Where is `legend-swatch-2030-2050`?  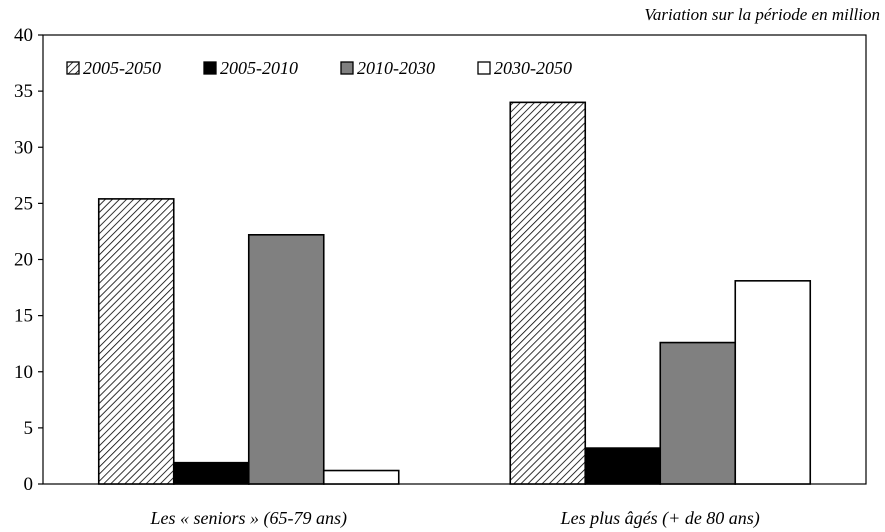 legend-swatch-2030-2050 is located at coordinates (484, 68).